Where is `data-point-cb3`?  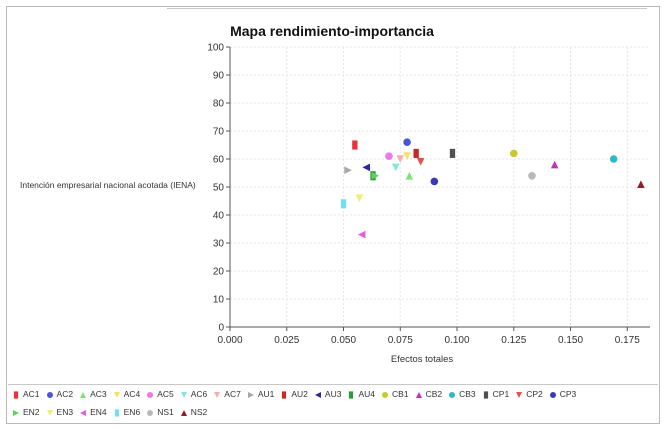 data-point-cb3 is located at coordinates (613, 159).